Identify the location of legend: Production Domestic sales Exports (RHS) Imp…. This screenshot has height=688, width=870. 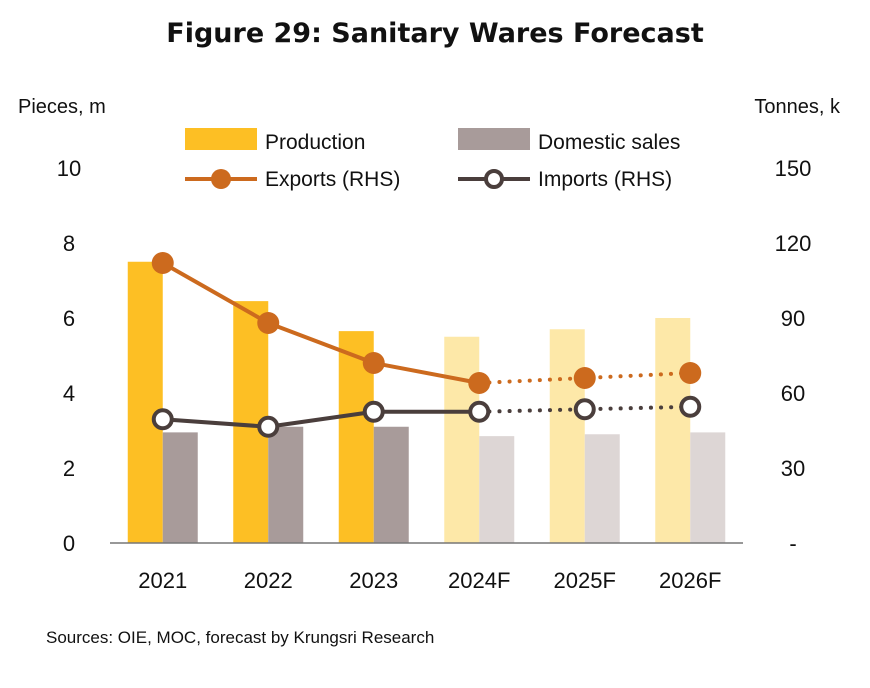
(432, 159).